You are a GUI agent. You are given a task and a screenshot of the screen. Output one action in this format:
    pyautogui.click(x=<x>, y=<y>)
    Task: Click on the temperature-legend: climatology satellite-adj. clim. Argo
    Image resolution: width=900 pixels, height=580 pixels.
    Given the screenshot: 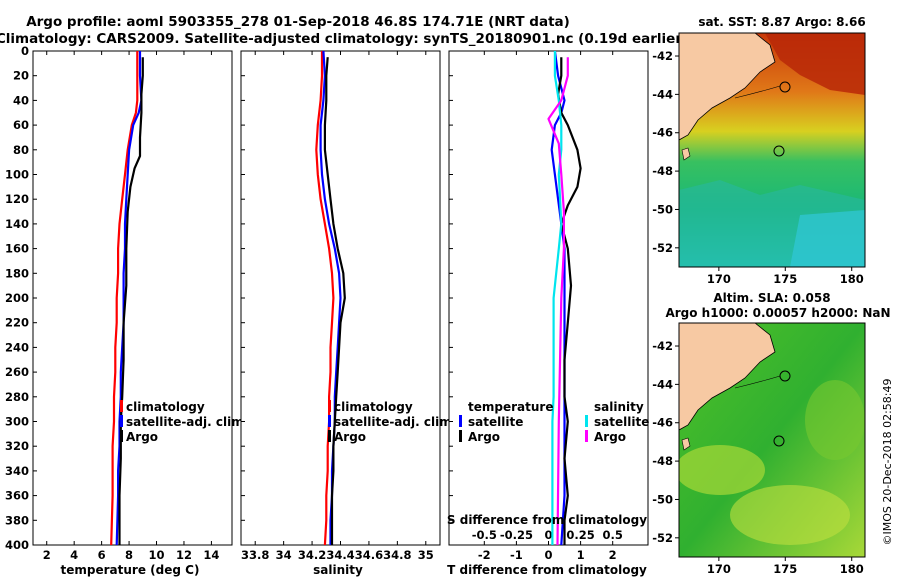 What is the action you would take?
    pyautogui.click(x=184, y=422)
    